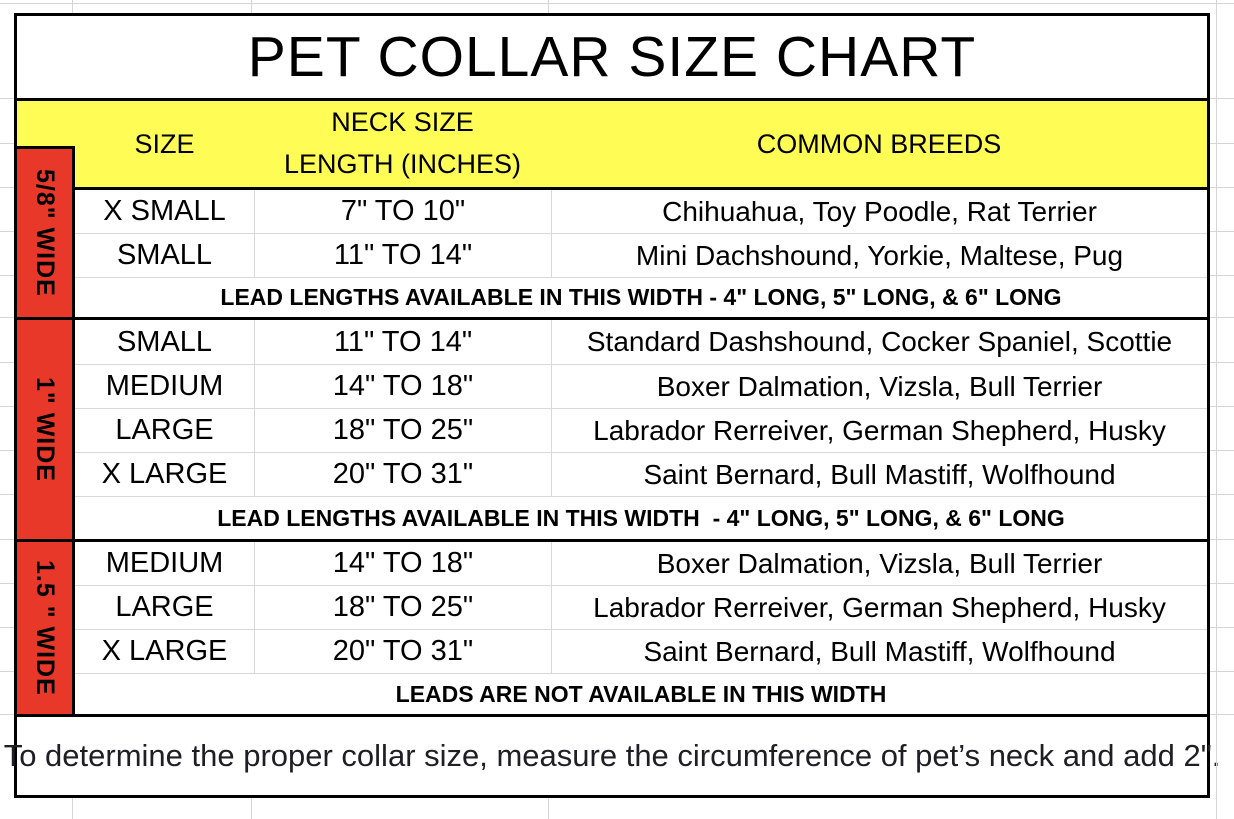 This screenshot has width=1234, height=819. I want to click on column-header-neck-line1: NECK SIZE, so click(402, 122).